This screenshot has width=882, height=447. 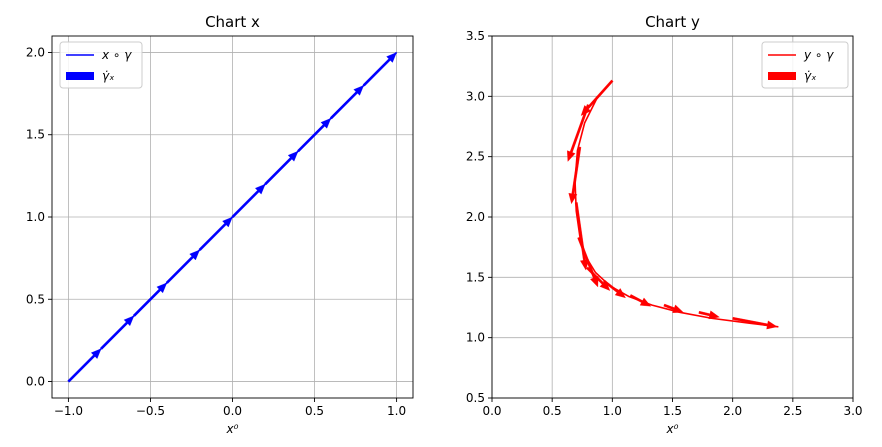 I want to click on legend: y ∘ γ γ̇ₓ, so click(x=805, y=65).